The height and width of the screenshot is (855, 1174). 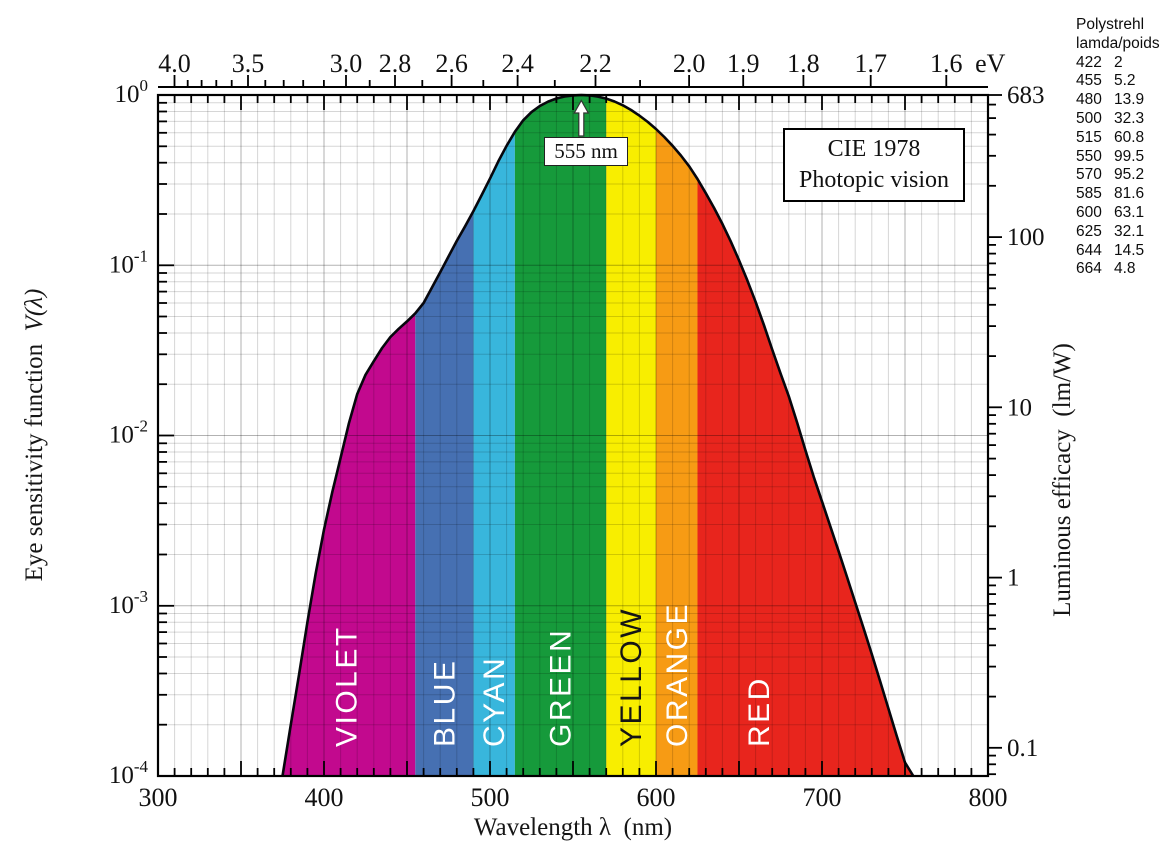 What do you see at coordinates (158, 797) in the screenshot?
I see `svg-text: 300` at bounding box center [158, 797].